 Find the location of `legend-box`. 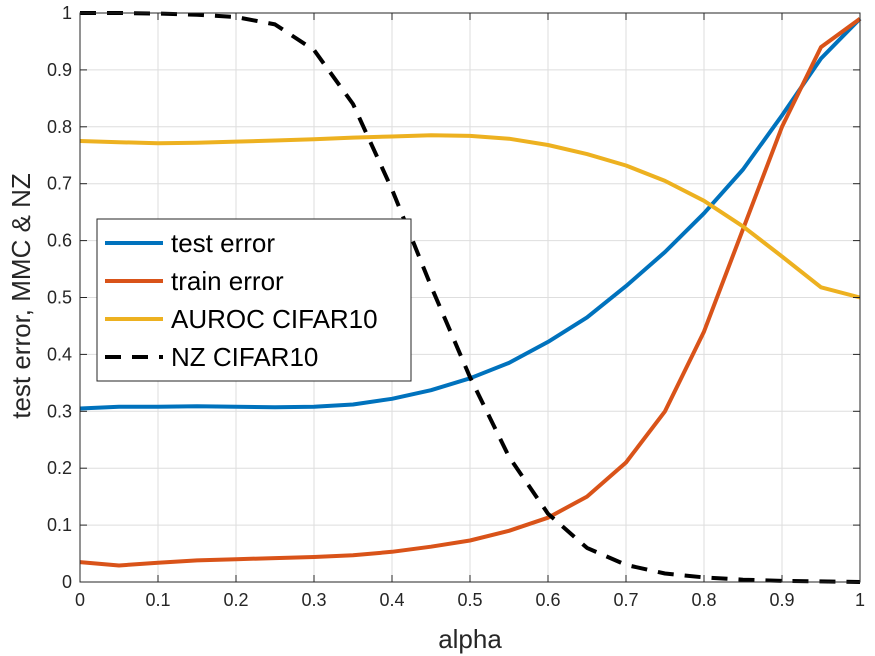

legend-box is located at coordinates (254, 300).